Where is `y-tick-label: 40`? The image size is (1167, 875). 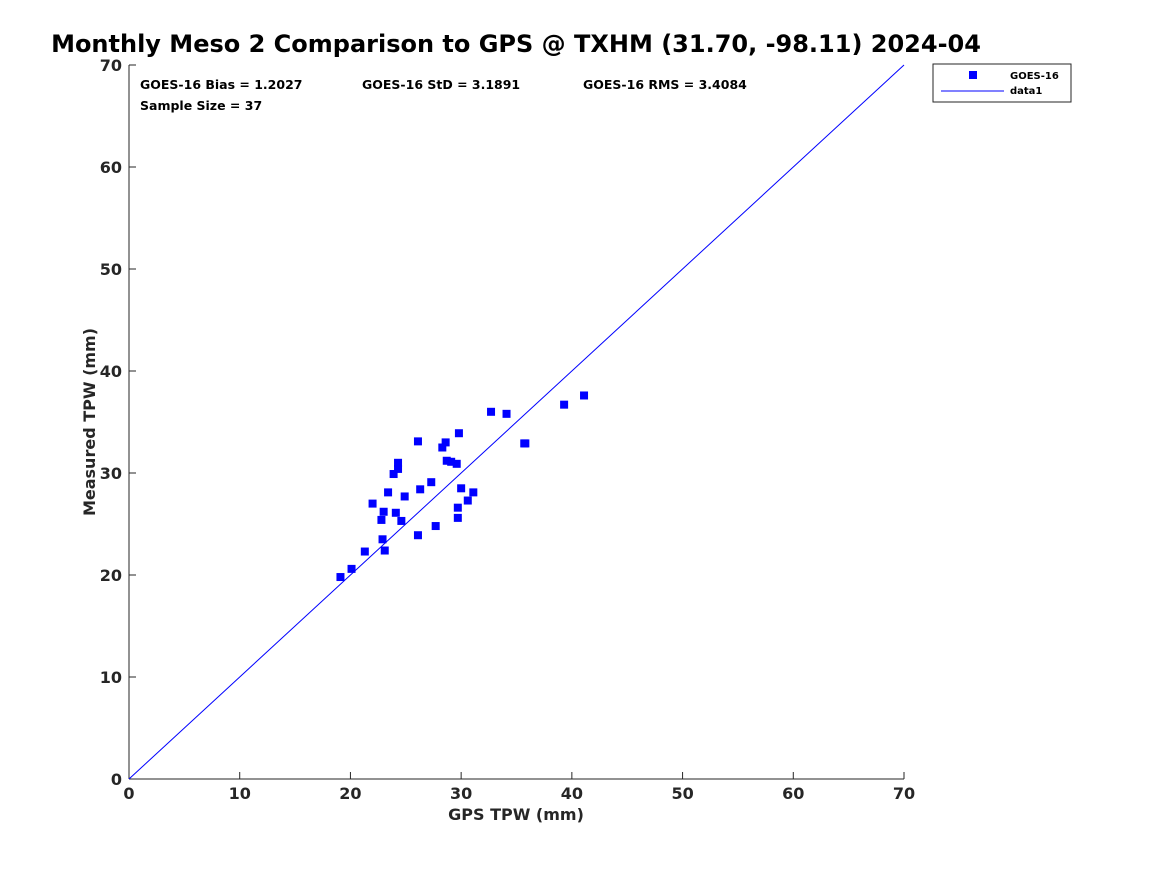
y-tick-label: 40 is located at coordinates (111, 371).